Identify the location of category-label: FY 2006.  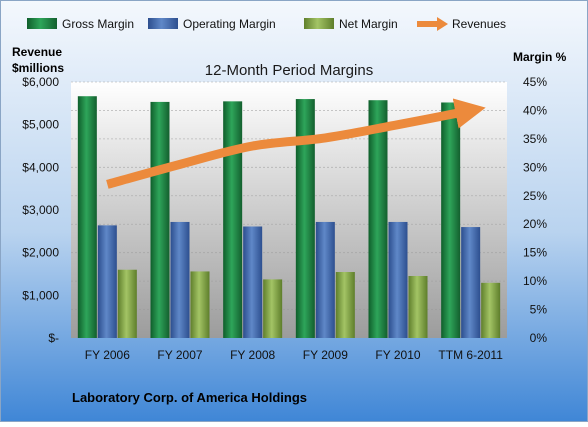
(107, 355).